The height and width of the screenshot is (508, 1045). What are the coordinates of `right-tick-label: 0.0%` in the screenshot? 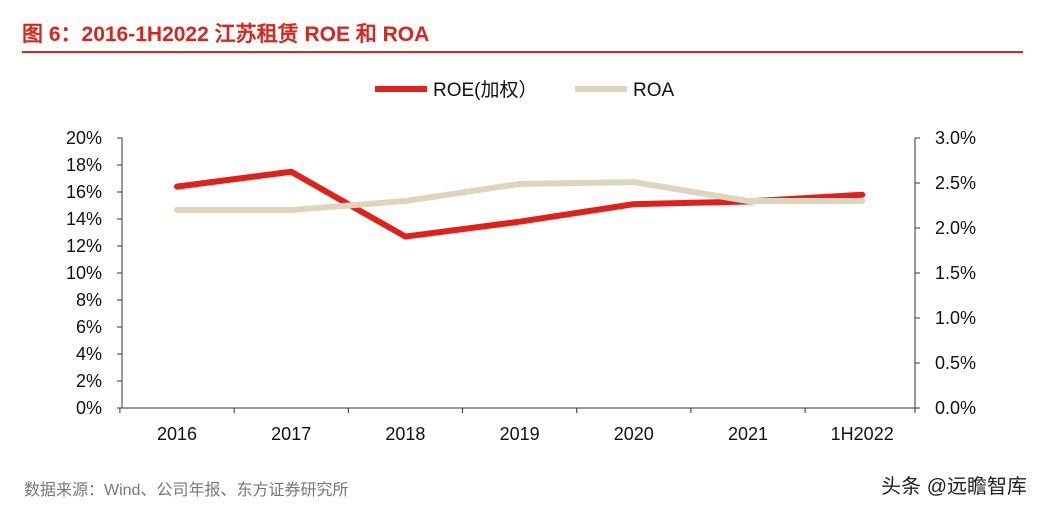 It's located at (955, 408).